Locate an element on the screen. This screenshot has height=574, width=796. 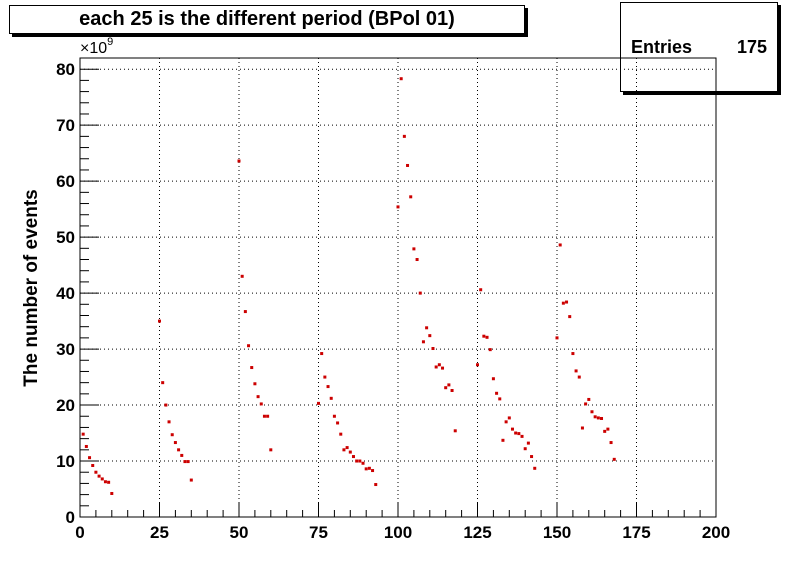
x-tick-label: 25 is located at coordinates (159, 532).